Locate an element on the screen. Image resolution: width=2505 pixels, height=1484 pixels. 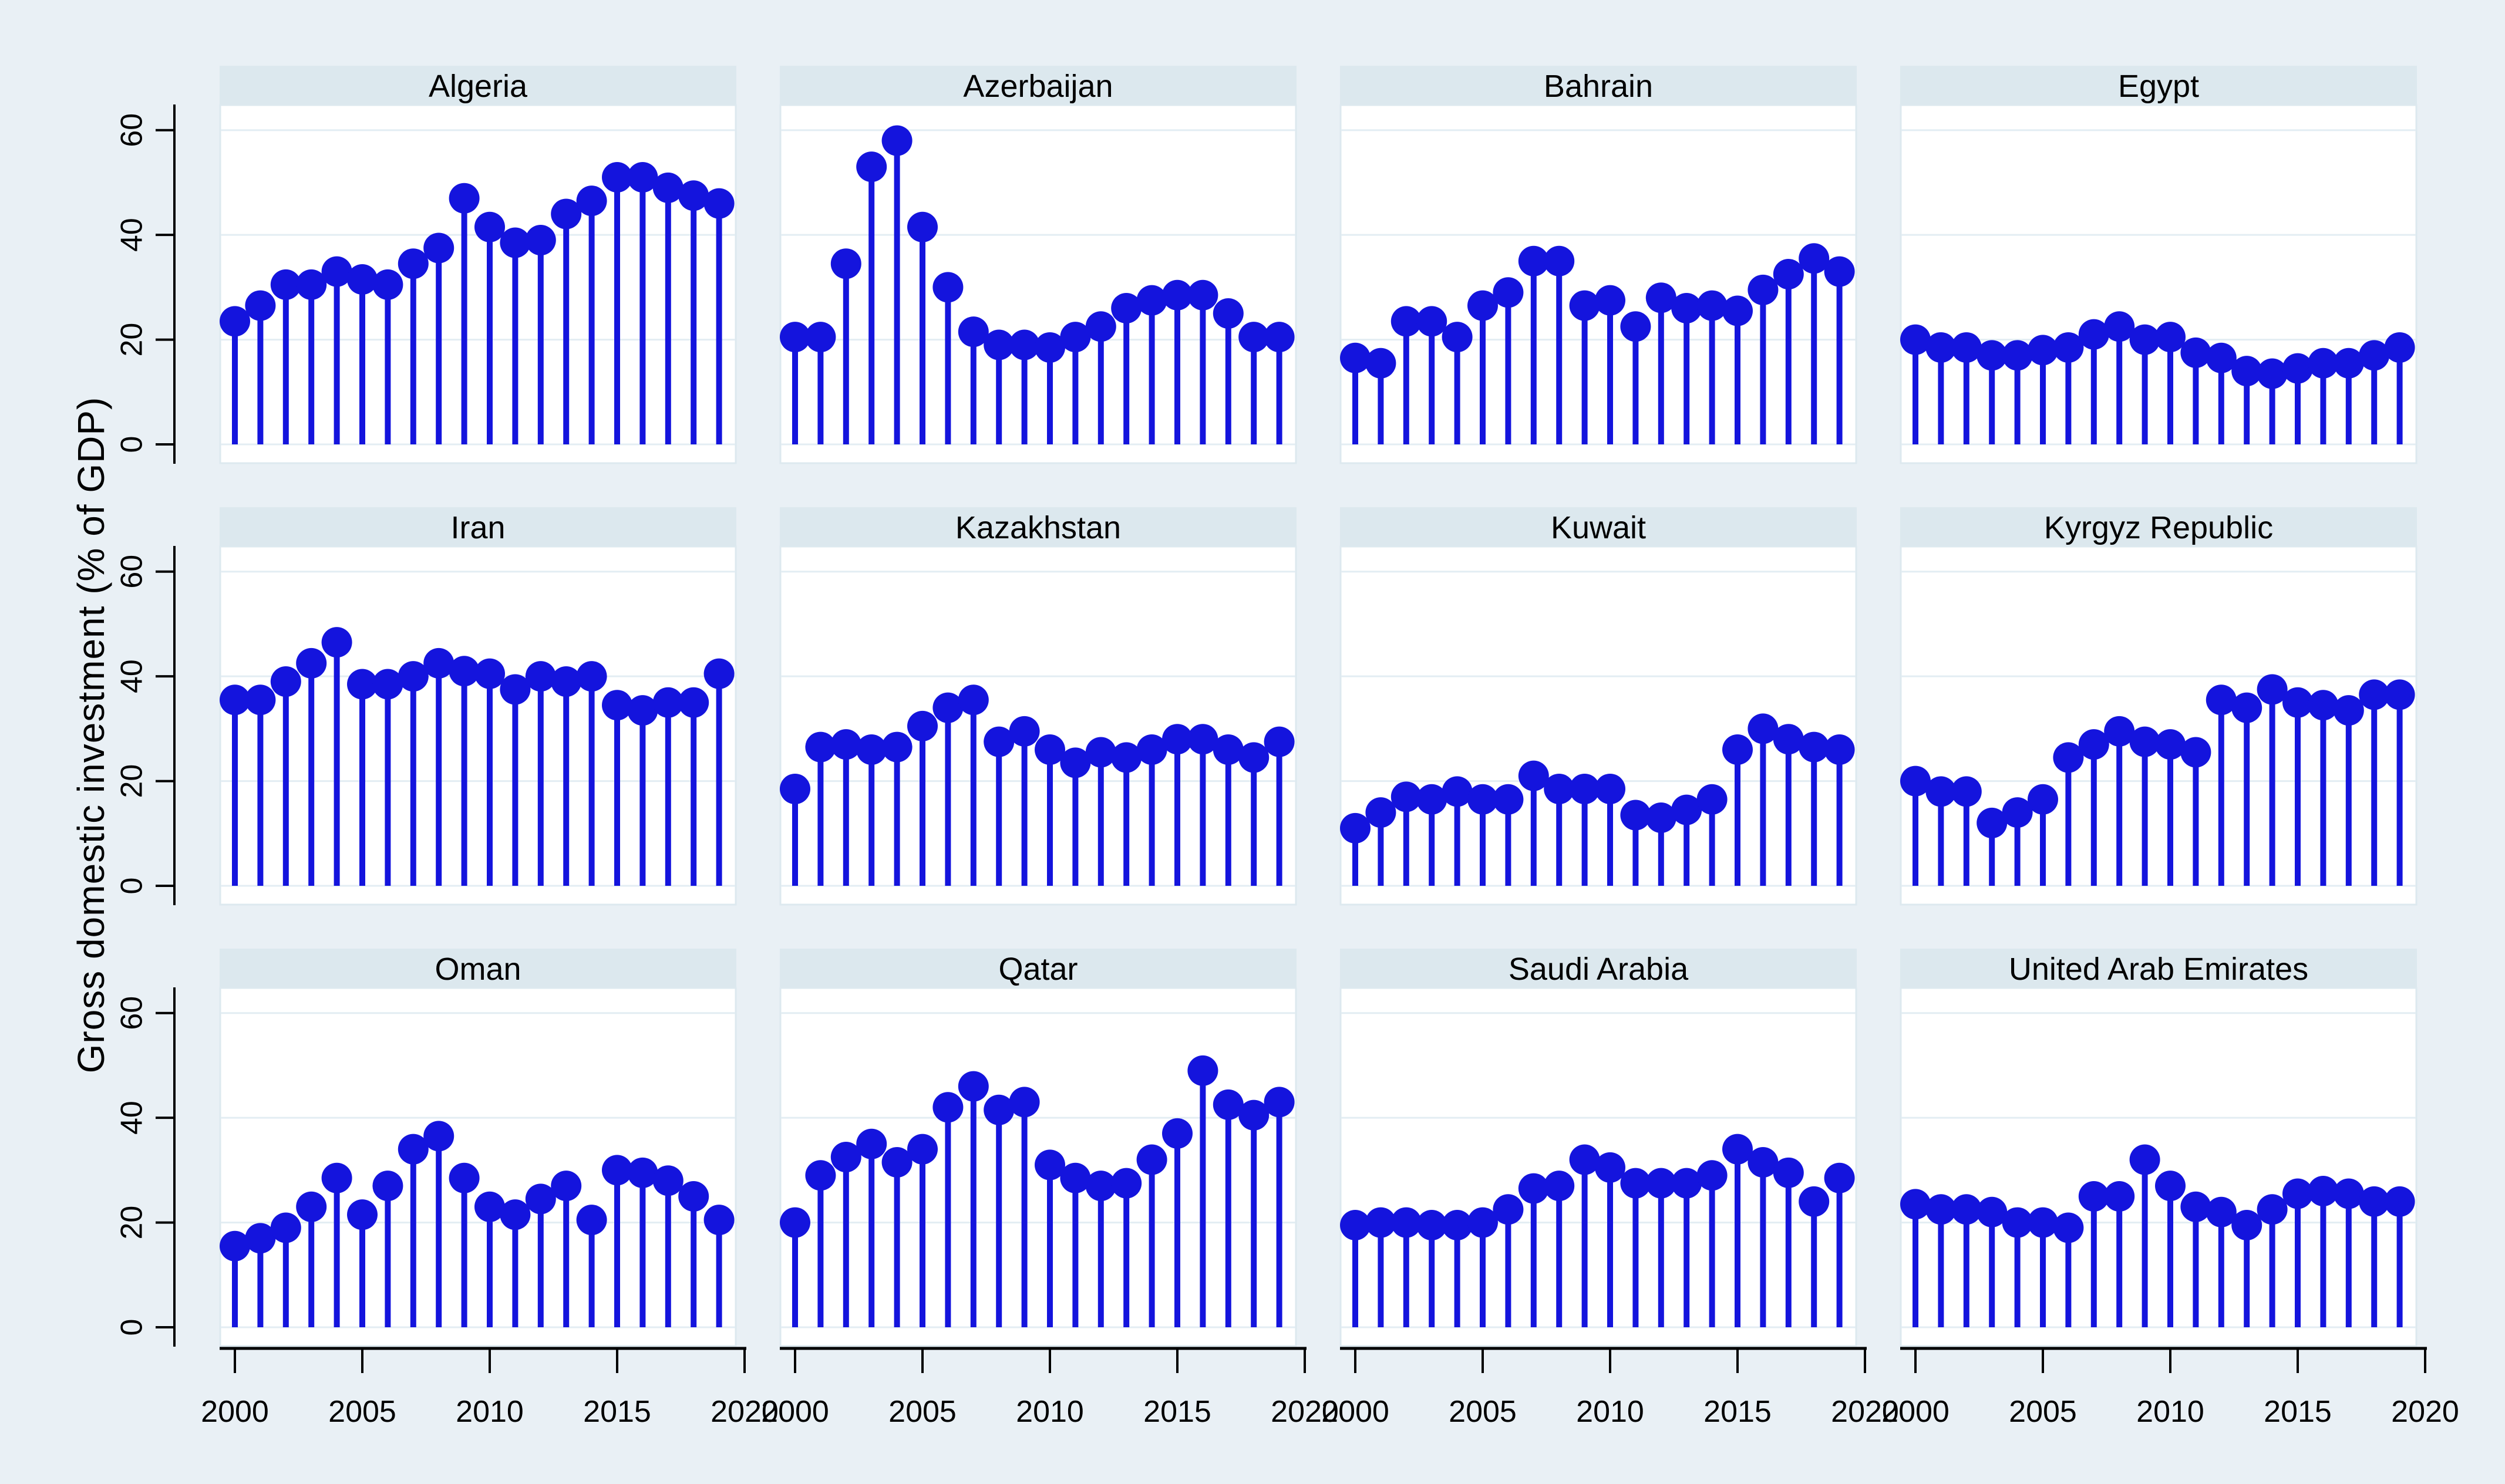
x-tick-label-2000: 2000 is located at coordinates (795, 1412).